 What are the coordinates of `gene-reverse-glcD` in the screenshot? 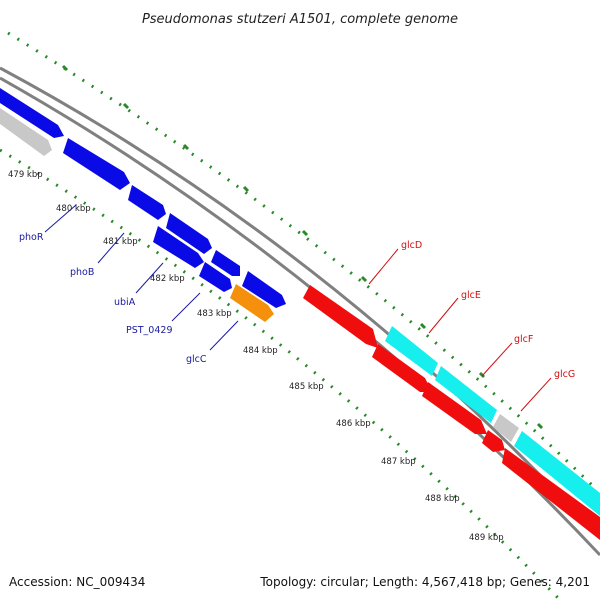 It's located at (340, 316).